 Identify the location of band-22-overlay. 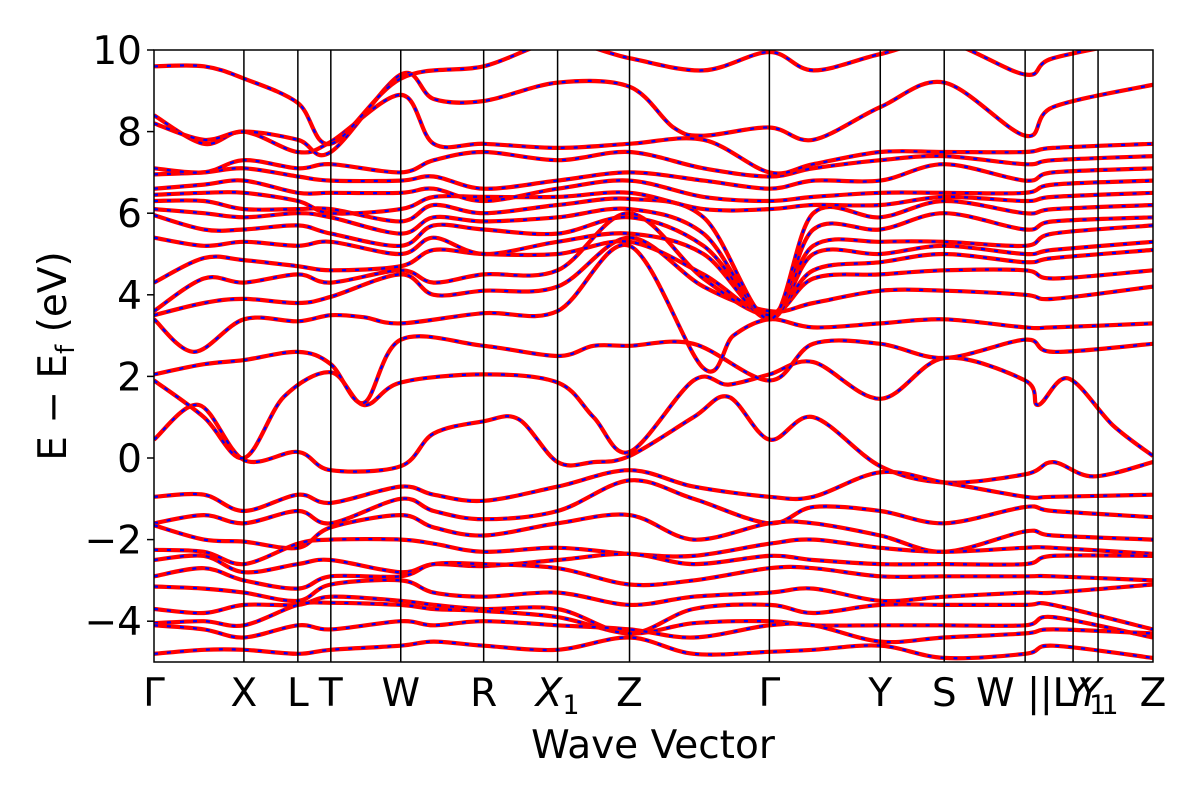
(653, 563).